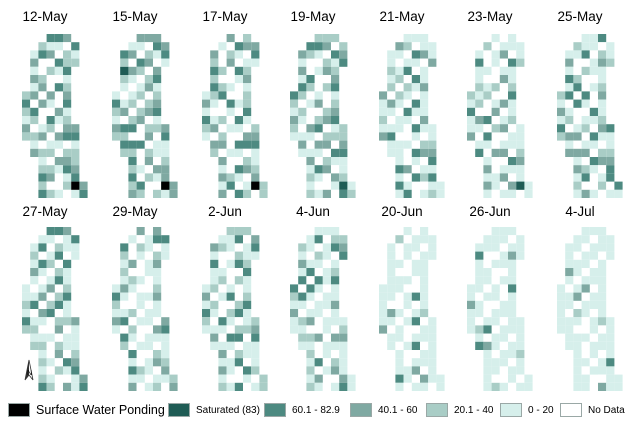 The image size is (625, 422). I want to click on moisture-grid, so click(412, 116).